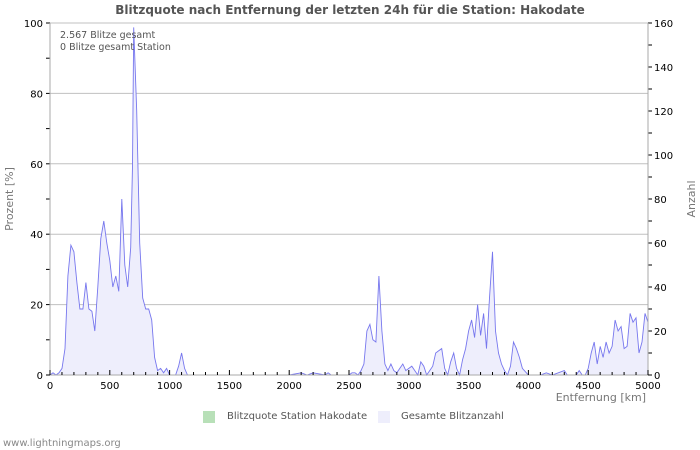 This screenshot has width=700, height=450. What do you see at coordinates (109, 386) in the screenshot?
I see `svg-text: 500` at bounding box center [109, 386].